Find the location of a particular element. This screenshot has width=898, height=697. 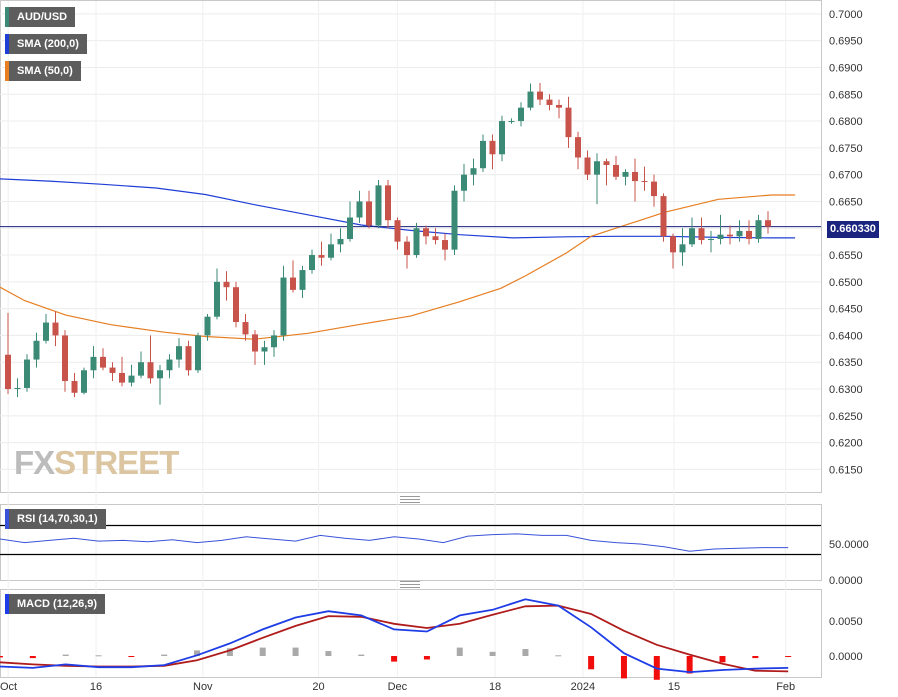

rsi-panel-frame is located at coordinates (411, 542).